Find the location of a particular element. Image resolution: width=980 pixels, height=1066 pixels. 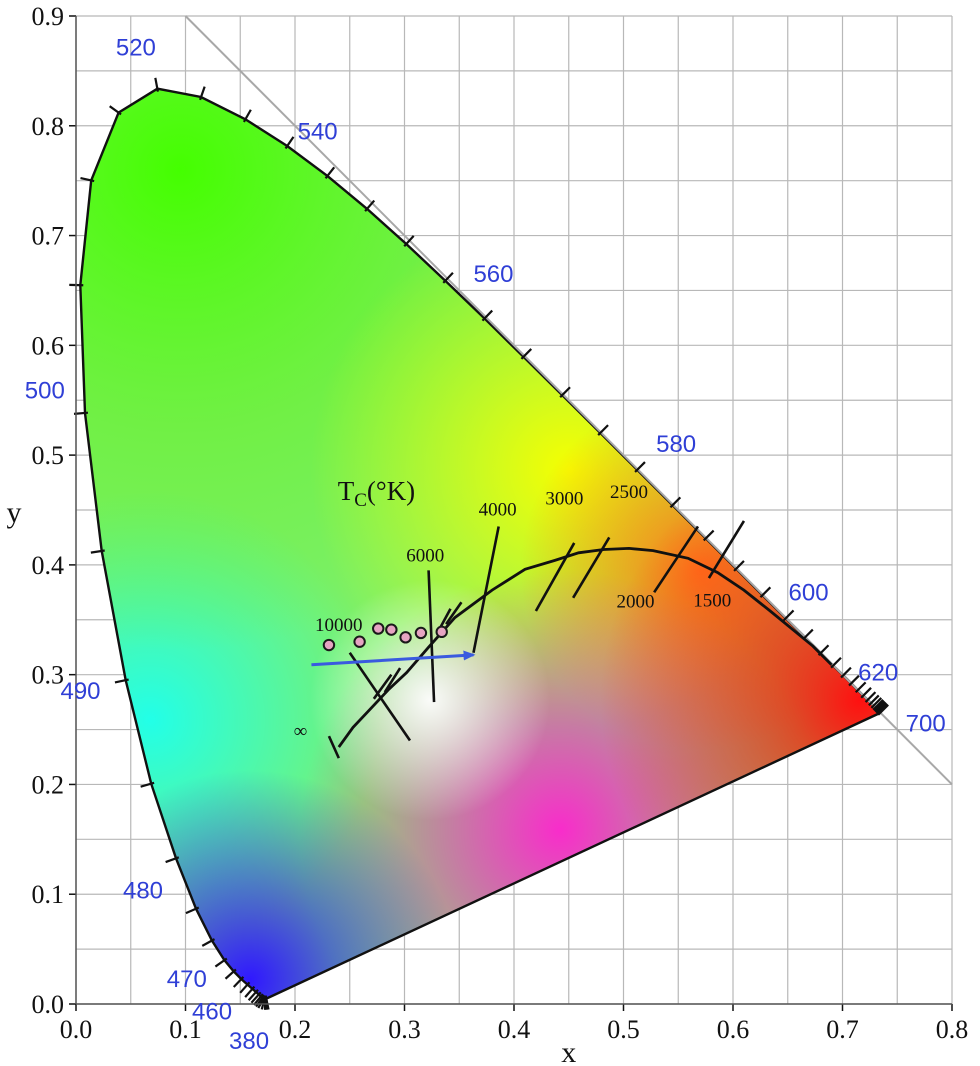

wavelength-label: 480 is located at coordinates (143, 890).